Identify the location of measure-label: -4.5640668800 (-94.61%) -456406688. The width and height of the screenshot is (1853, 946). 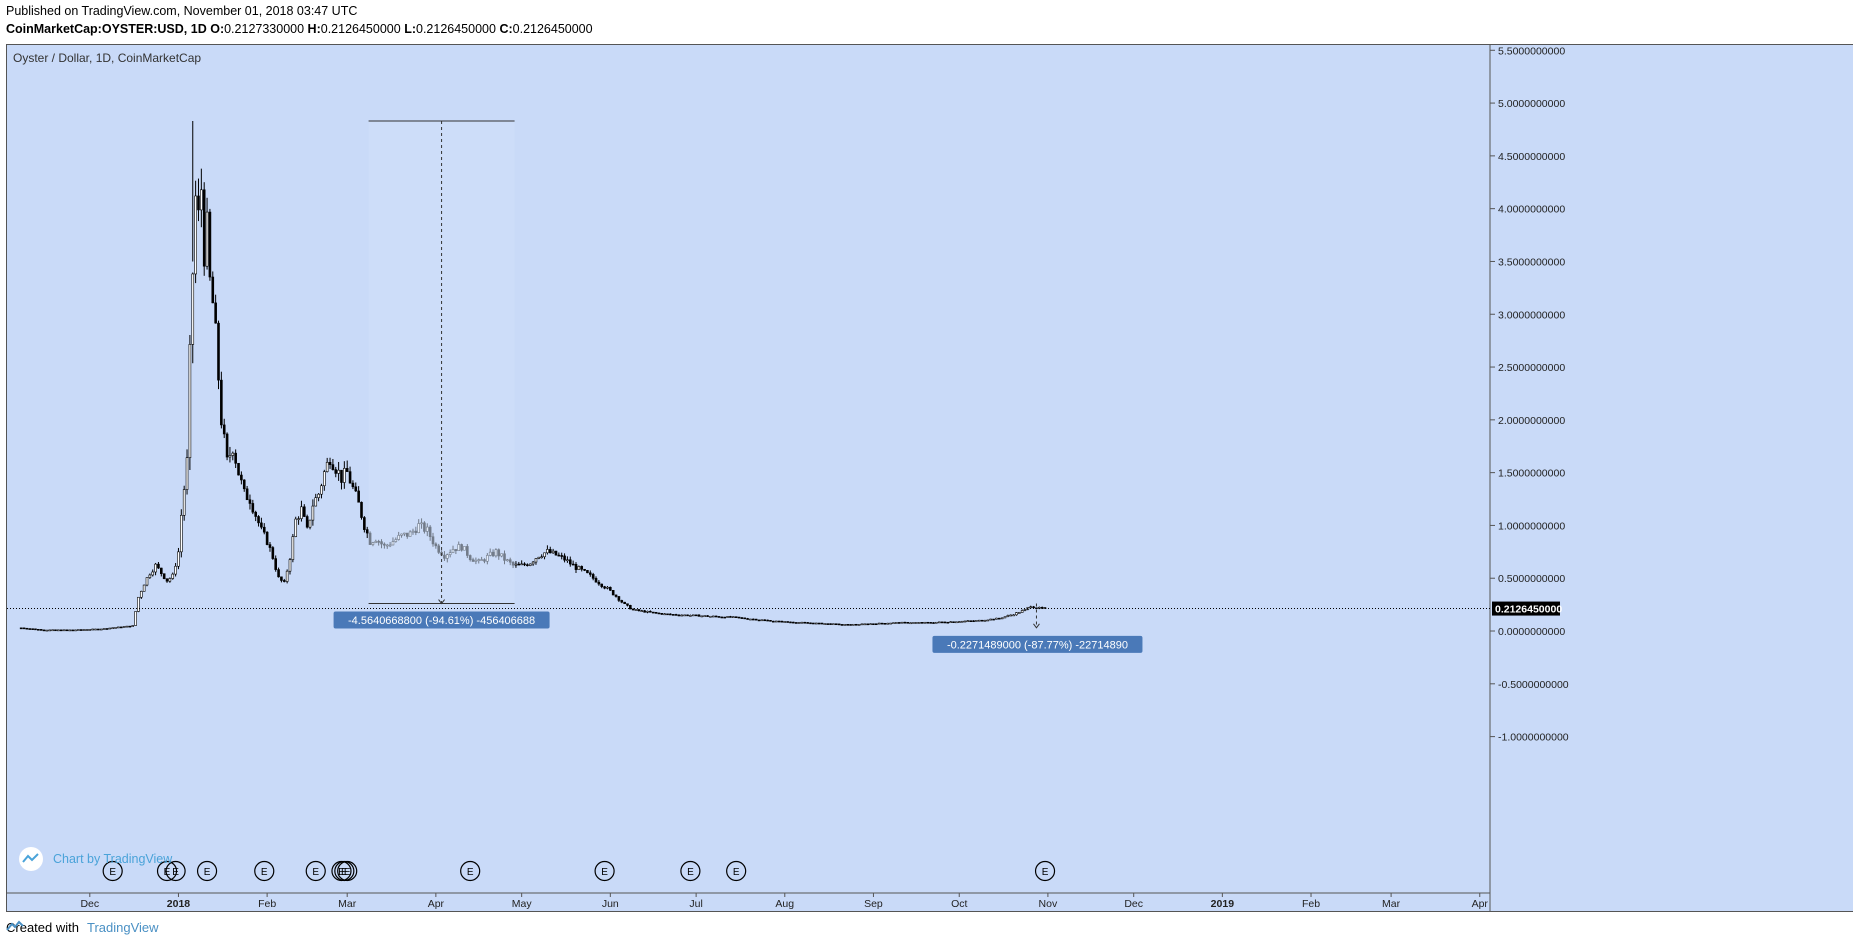
(441, 621).